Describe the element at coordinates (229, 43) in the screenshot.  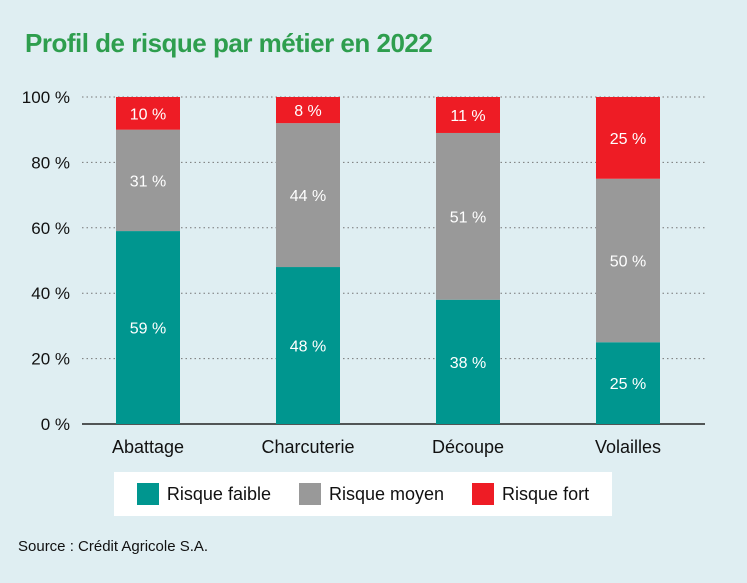
I see `chart-title: Profil de risque par métier en 2022` at that location.